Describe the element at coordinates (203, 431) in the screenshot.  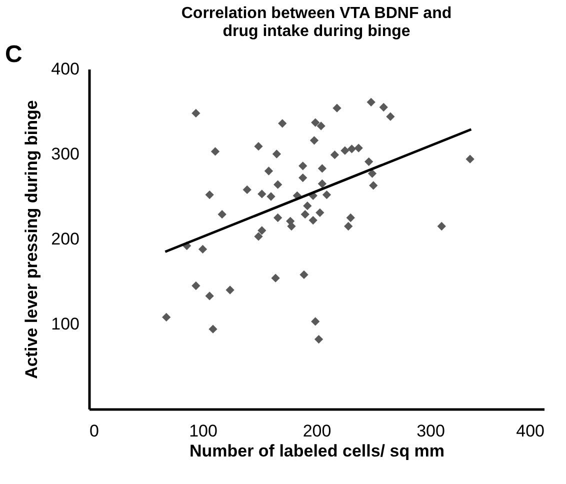
I see `x-tick-label: 100` at that location.